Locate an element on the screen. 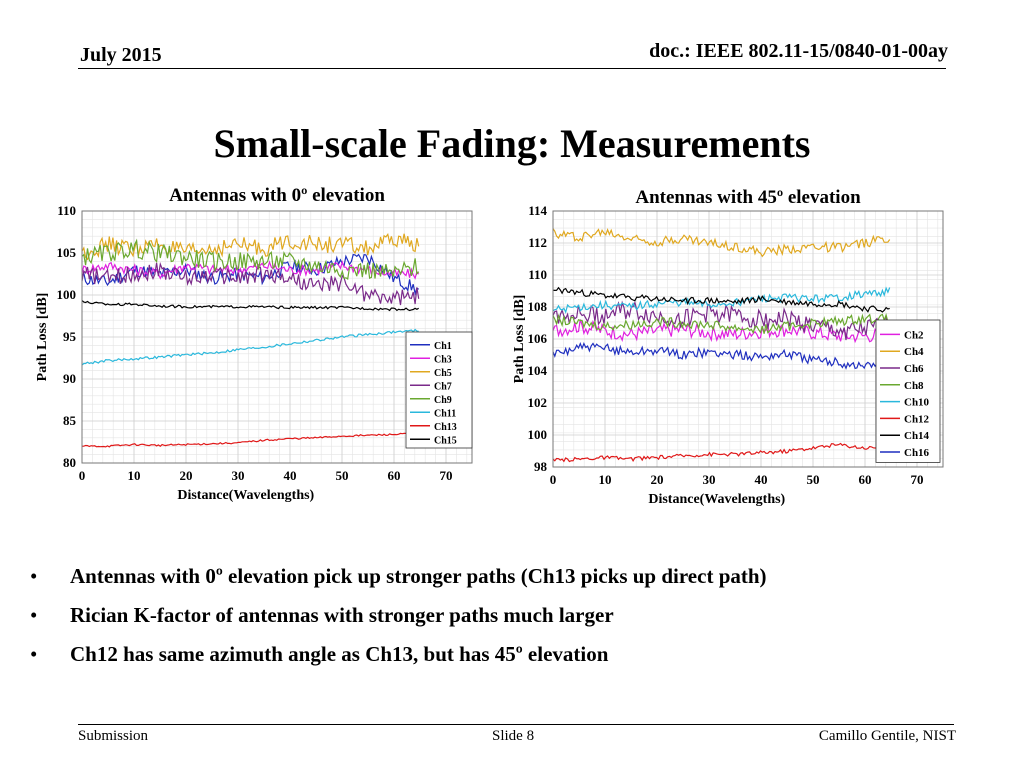  header-divider is located at coordinates (512, 68).